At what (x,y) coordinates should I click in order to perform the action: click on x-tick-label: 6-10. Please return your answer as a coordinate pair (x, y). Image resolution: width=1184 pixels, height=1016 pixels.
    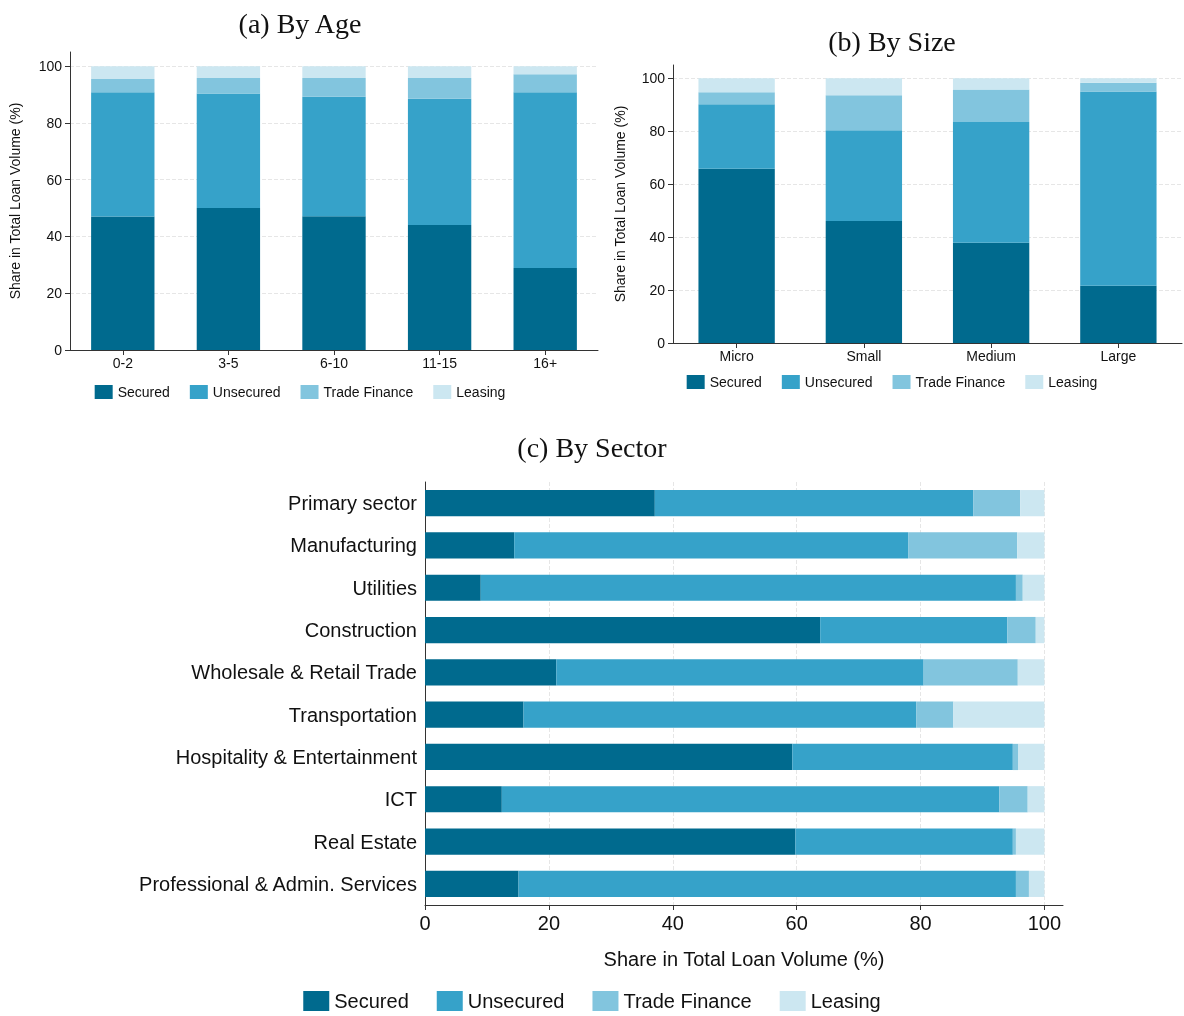
    Looking at the image, I should click on (334, 363).